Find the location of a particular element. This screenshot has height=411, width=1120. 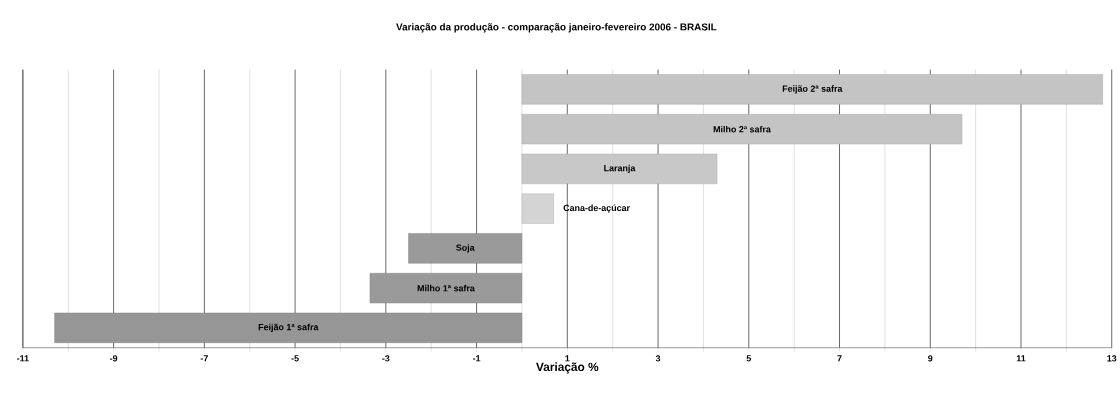

y-tick-label: Laranja is located at coordinates (620, 168).